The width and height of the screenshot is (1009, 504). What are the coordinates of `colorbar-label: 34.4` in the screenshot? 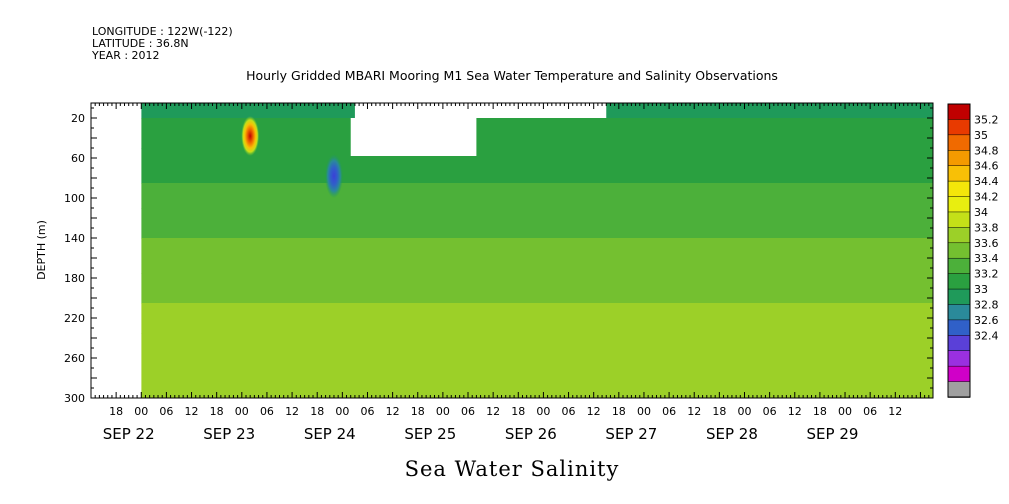 It's located at (986, 181).